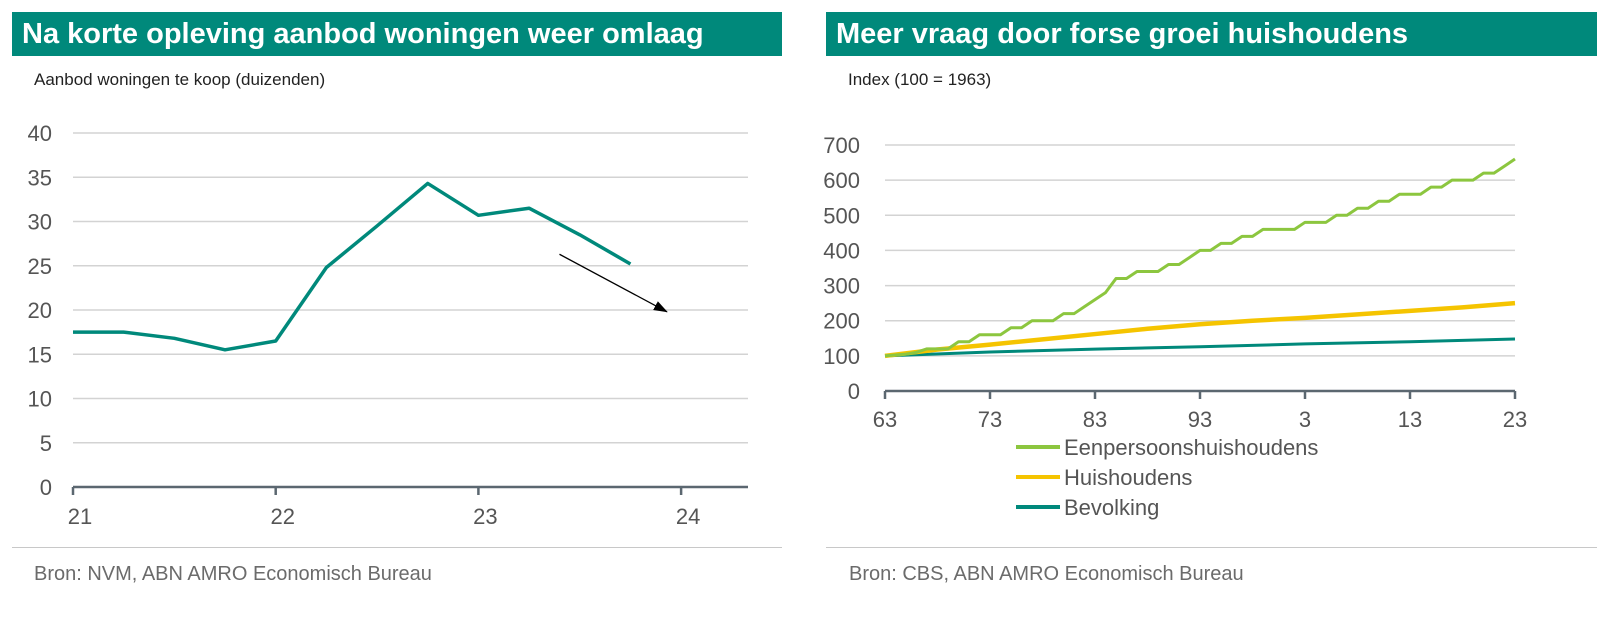 The image size is (1609, 621). Describe the element at coordinates (841, 250) in the screenshot. I see `right-y-tick-label: 400` at that location.